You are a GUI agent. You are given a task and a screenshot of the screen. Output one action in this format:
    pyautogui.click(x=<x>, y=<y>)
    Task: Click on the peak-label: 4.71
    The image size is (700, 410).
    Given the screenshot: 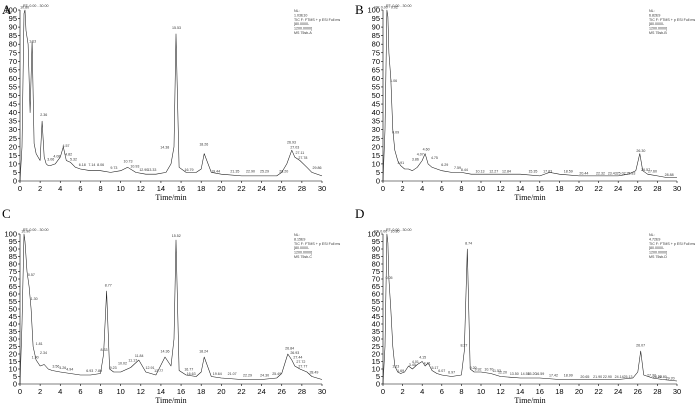 What is the action you would take?
    pyautogui.click(x=427, y=364)
    